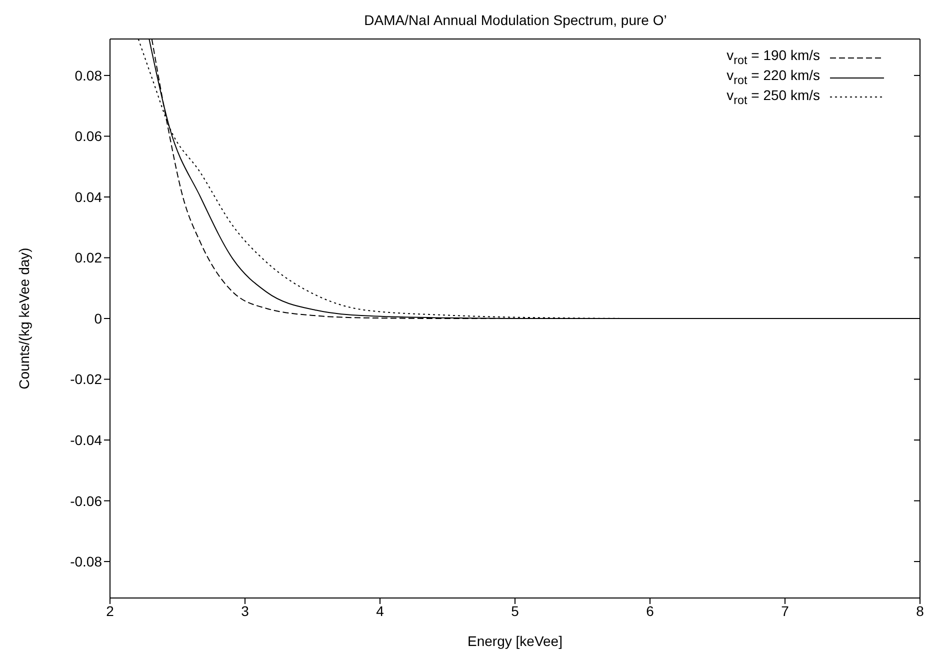 The width and height of the screenshot is (932, 658). Describe the element at coordinates (920, 610) in the screenshot. I see `x-tick-label: 8` at that location.